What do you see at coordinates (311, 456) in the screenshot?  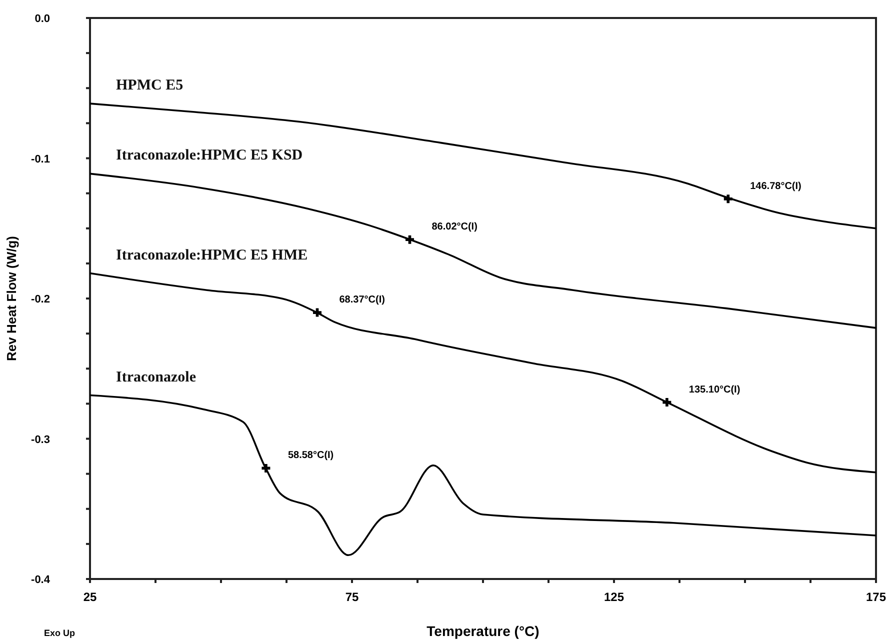 I see `annotation: 58.58°C(I)` at bounding box center [311, 456].